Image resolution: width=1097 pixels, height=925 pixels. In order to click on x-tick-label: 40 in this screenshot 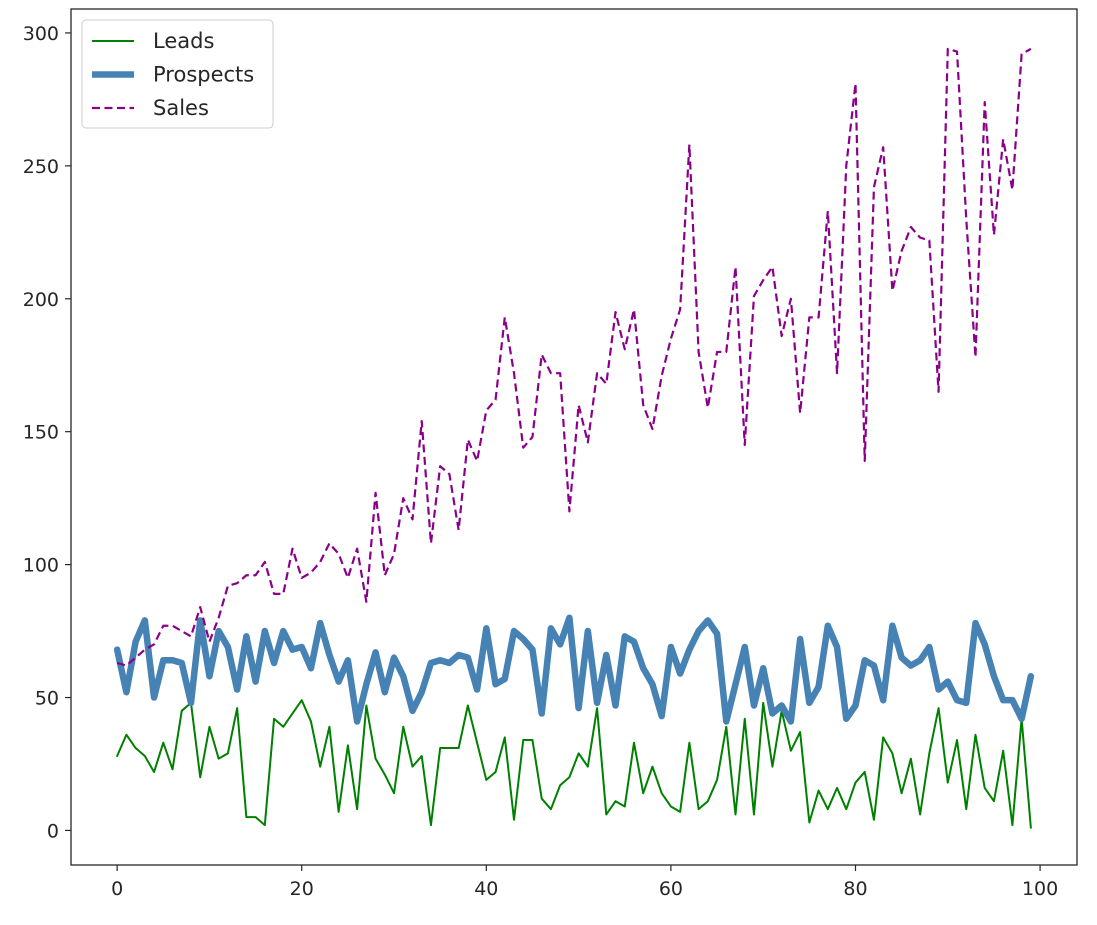, I will do `click(486, 889)`.